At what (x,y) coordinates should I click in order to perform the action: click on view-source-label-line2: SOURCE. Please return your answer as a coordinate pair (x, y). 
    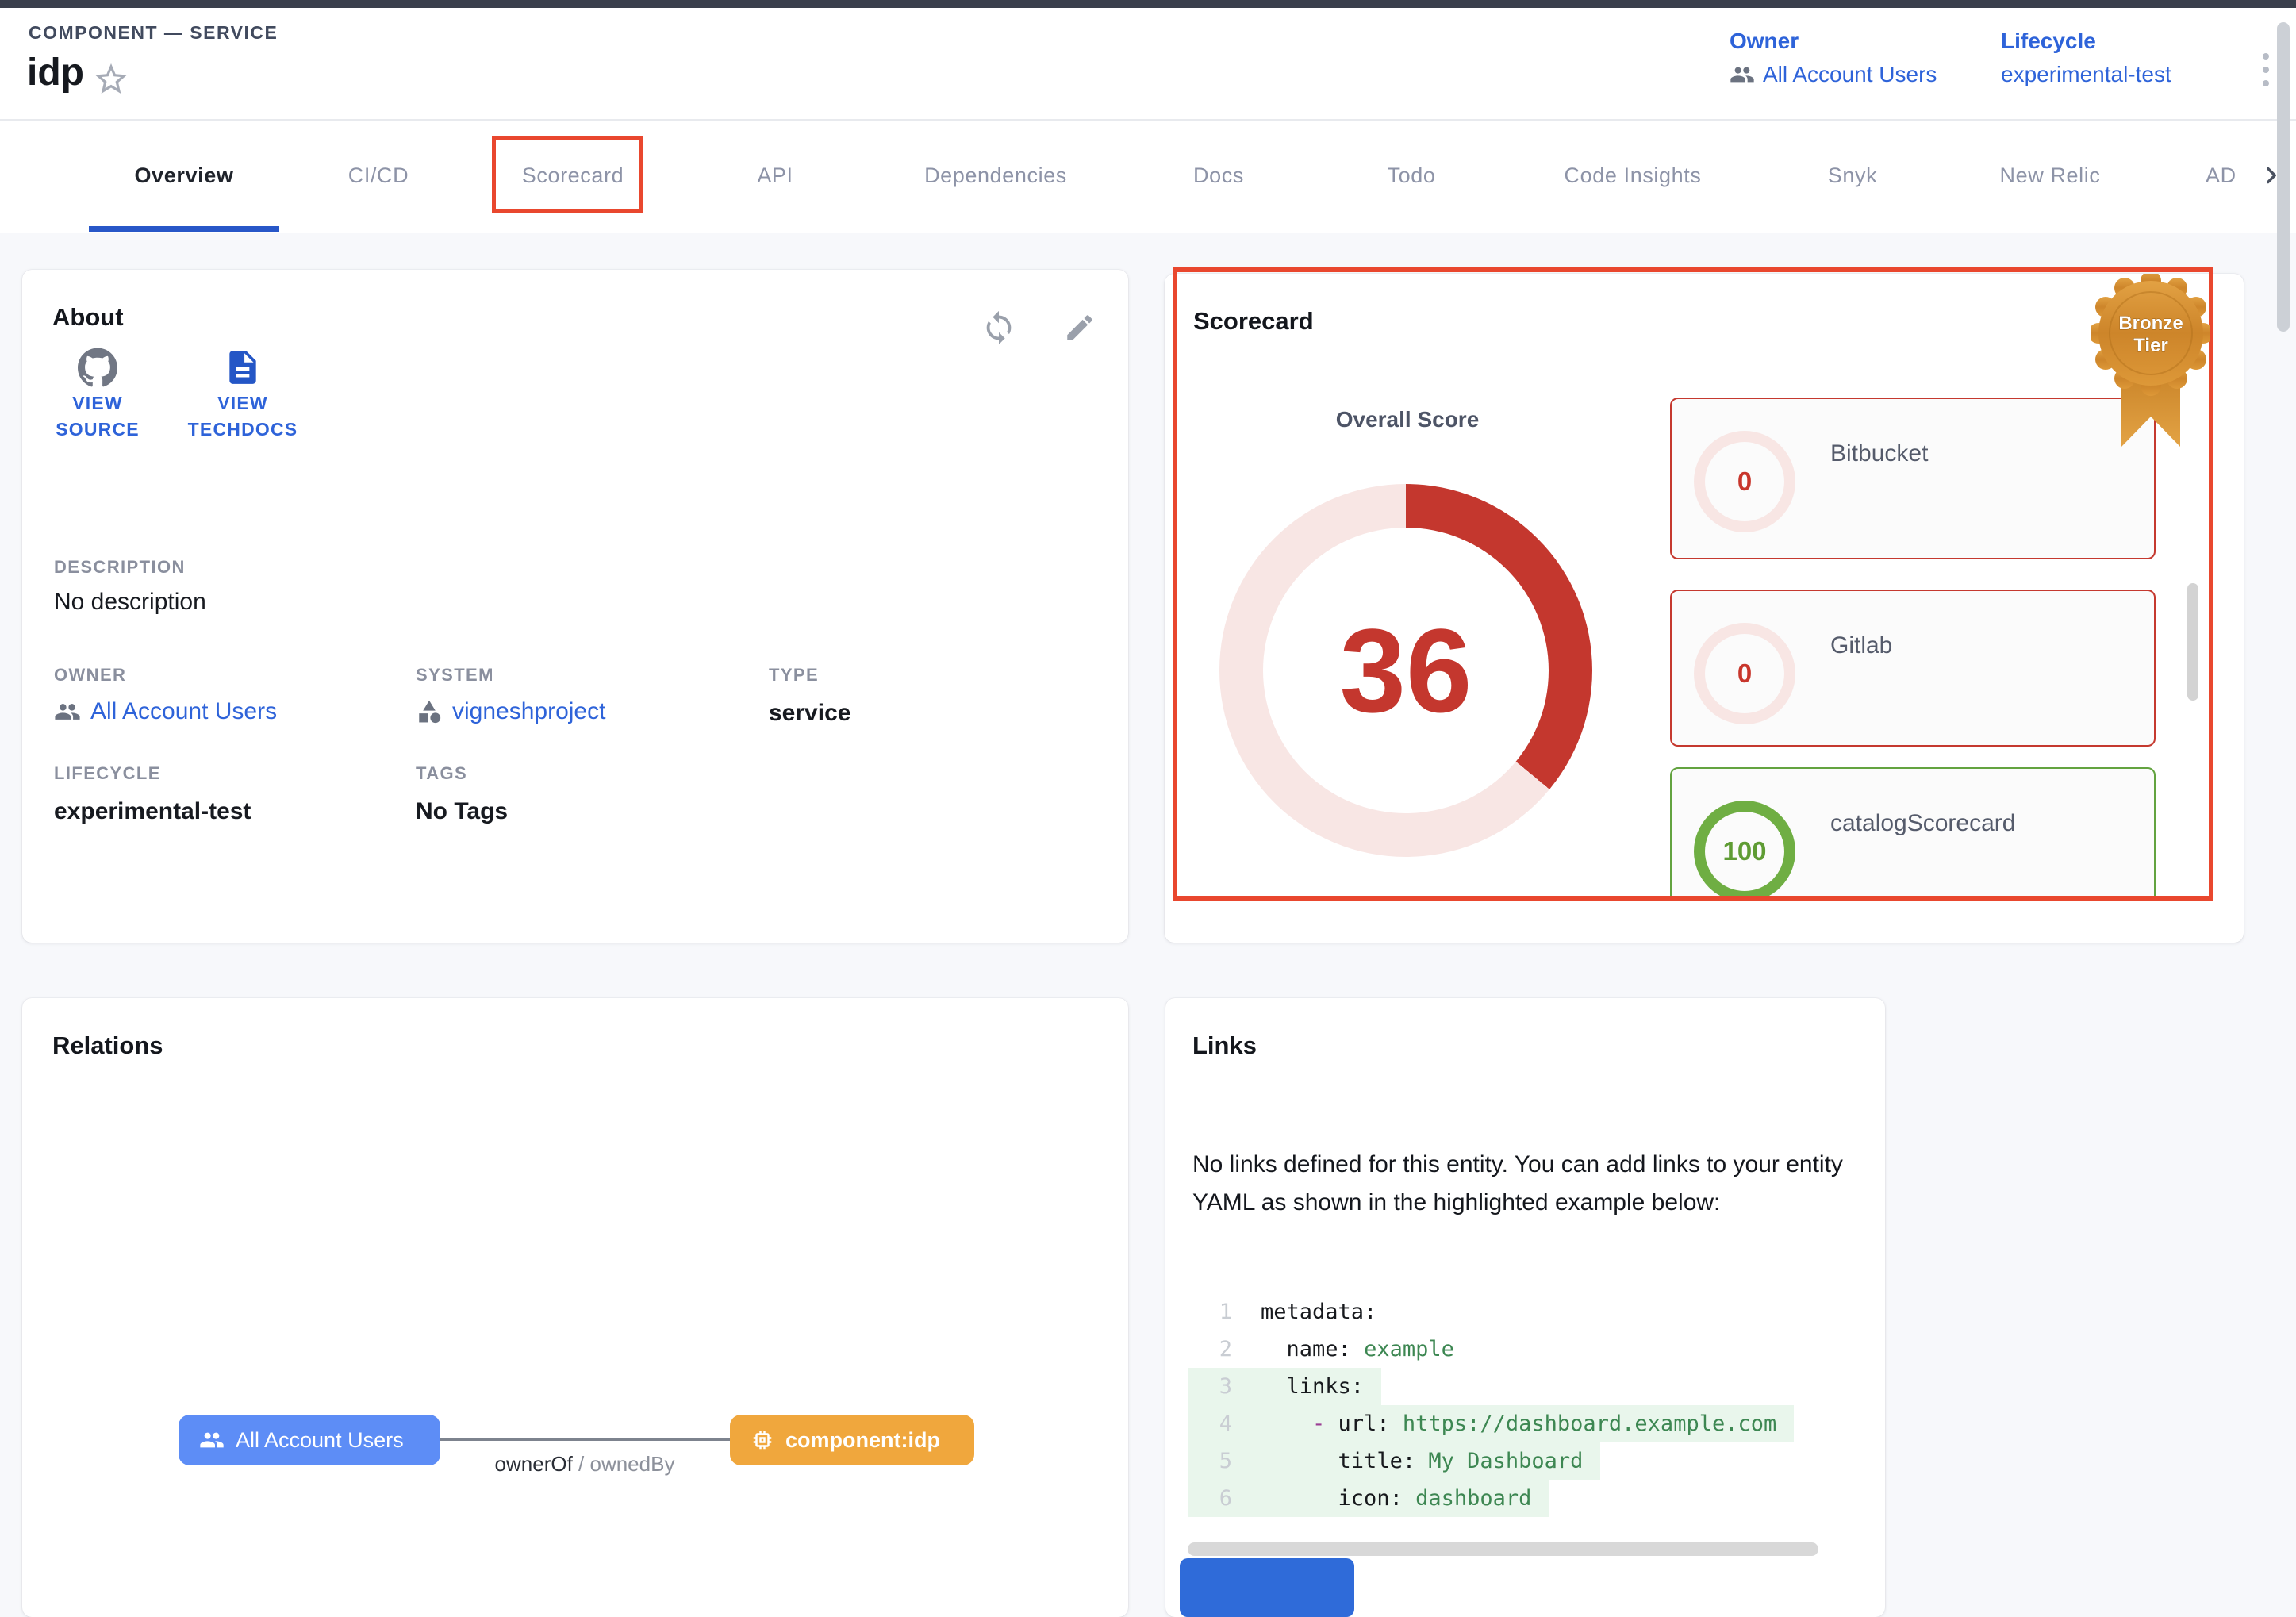
    Looking at the image, I should click on (98, 429).